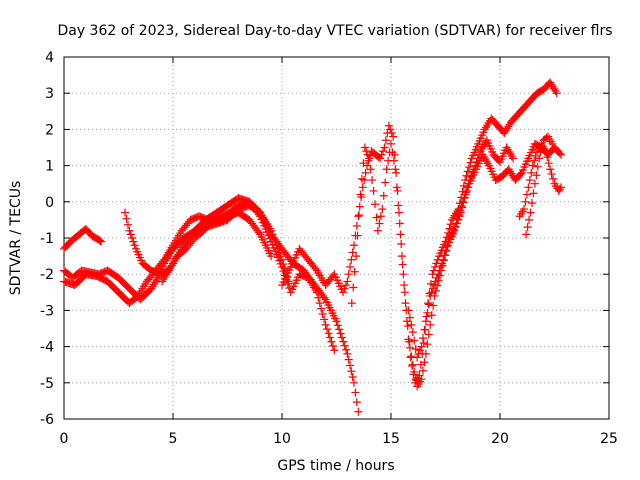 This screenshot has height=480, width=640. I want to click on x-axis-label: GPS time / hours, so click(335, 466).